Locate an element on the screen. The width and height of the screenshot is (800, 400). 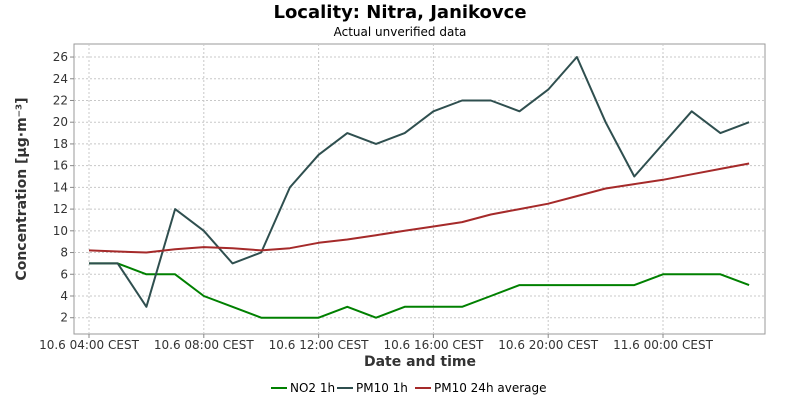
y-tick-label: 2 is located at coordinates (64, 318).